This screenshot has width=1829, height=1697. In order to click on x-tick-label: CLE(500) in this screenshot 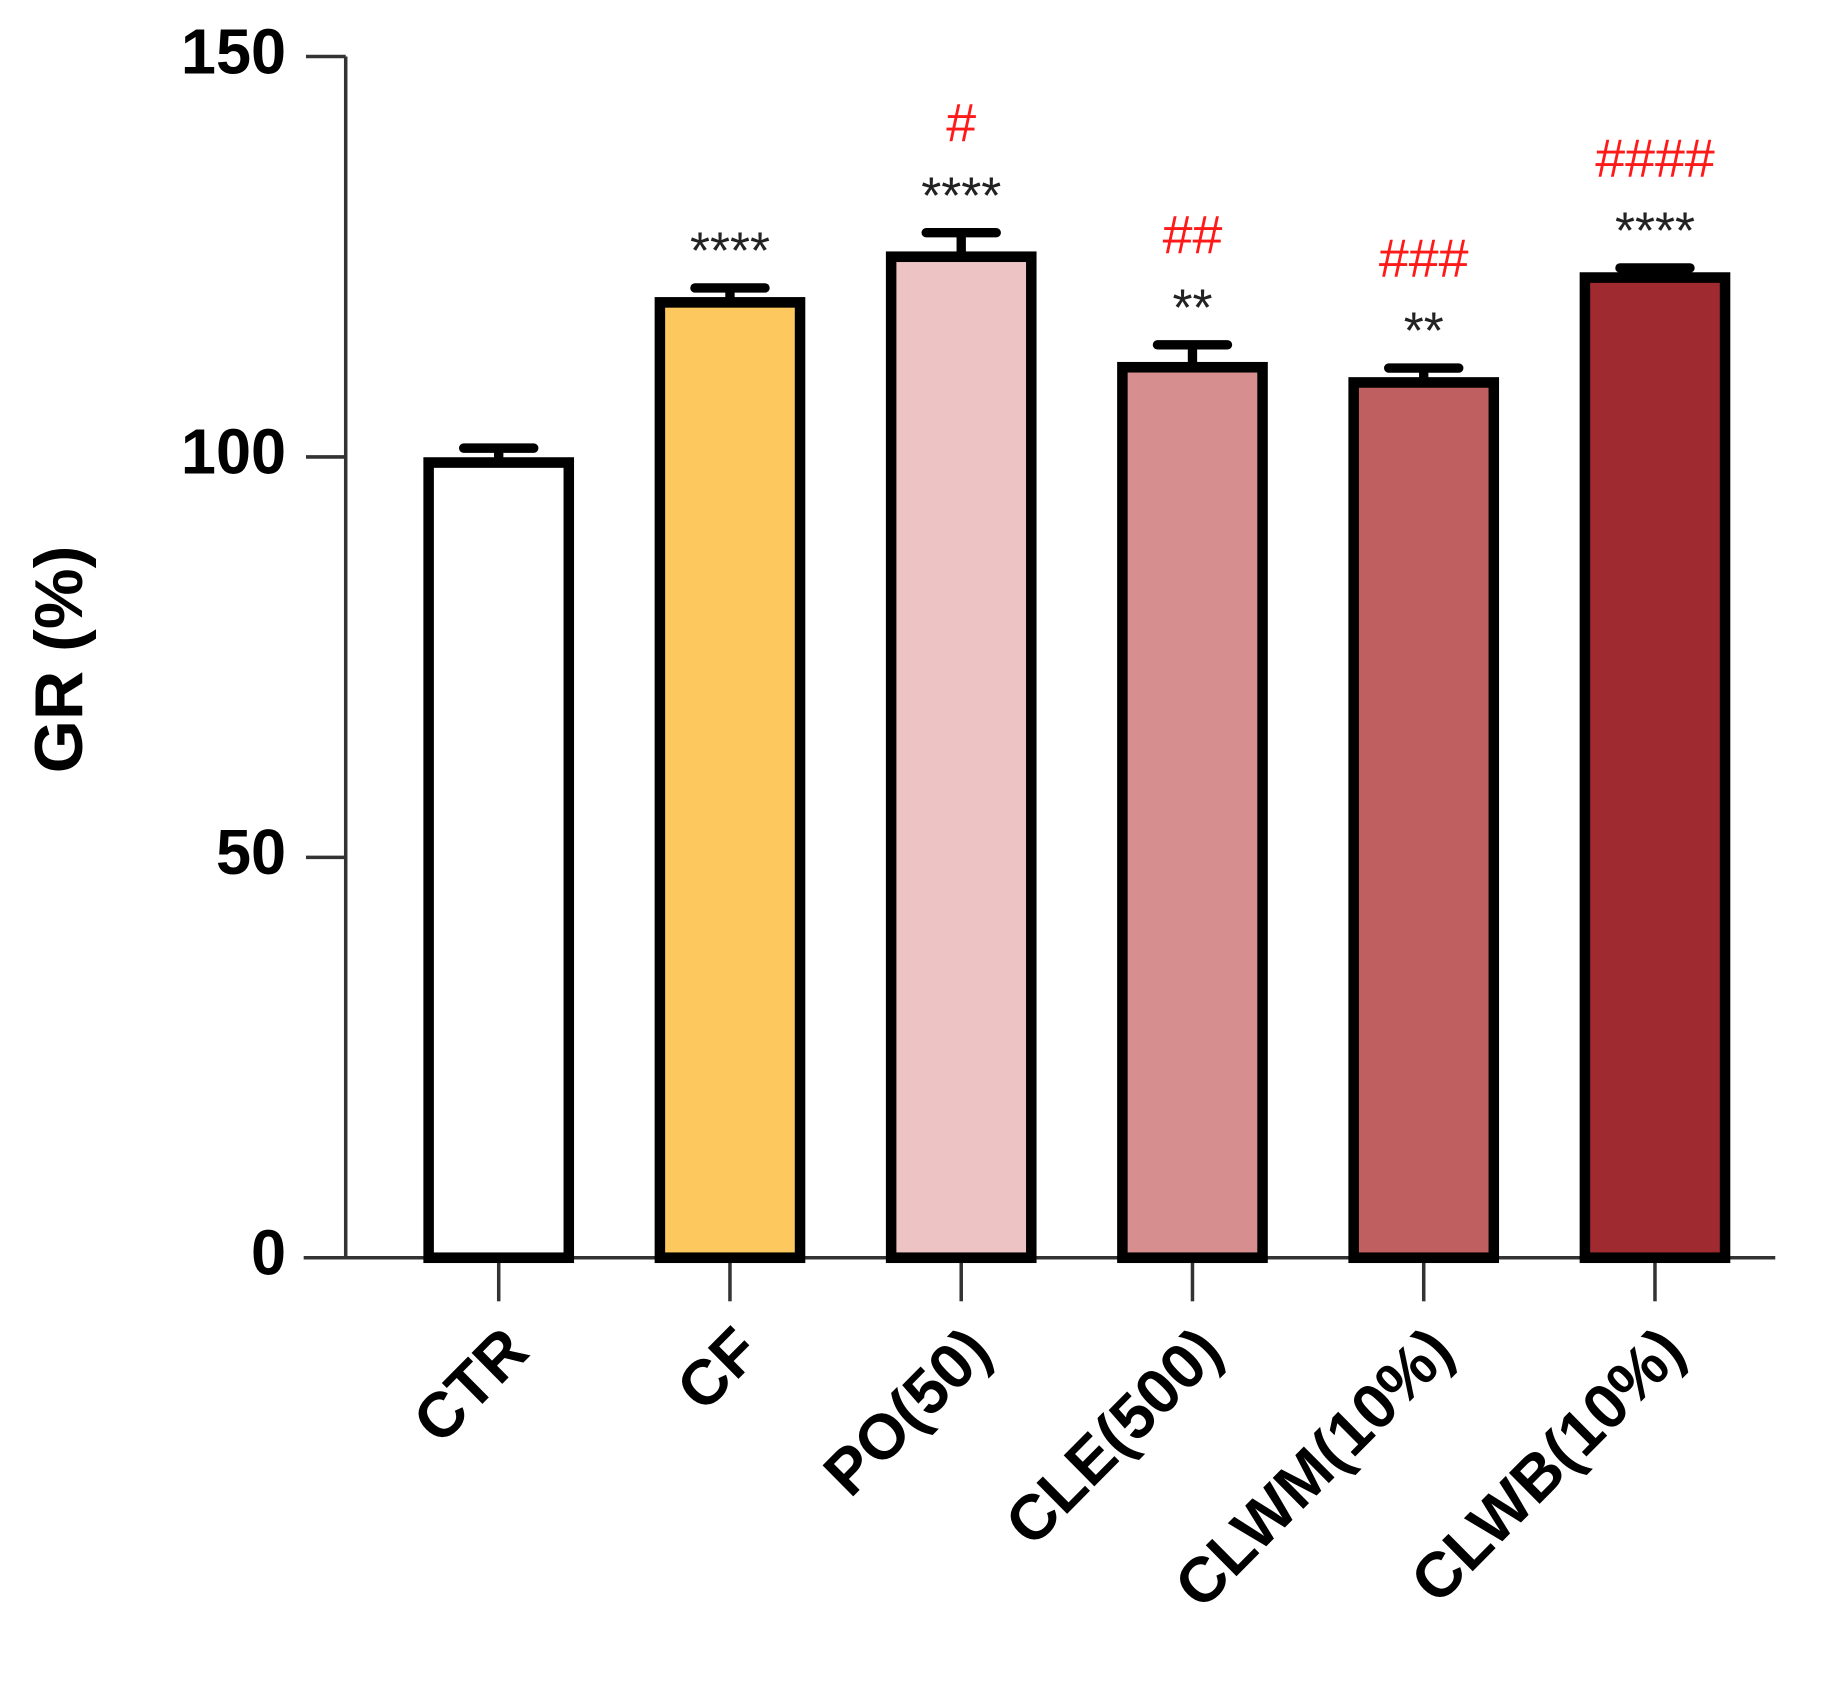, I will do `click(1114, 1437)`.